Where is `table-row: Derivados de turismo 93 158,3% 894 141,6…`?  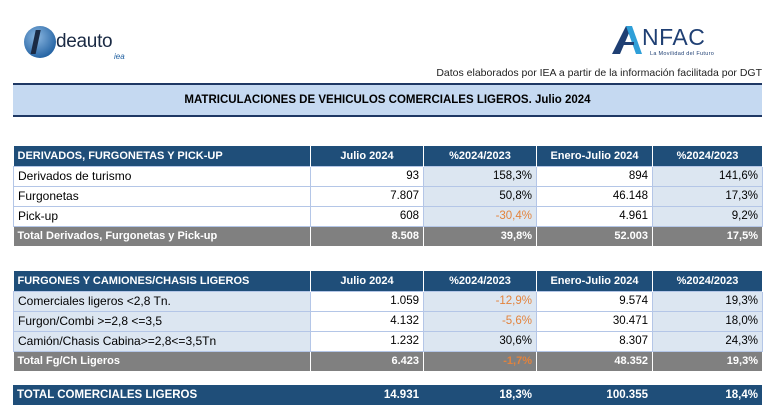 table-row: Derivados de turismo 93 158,3% 894 141,6… is located at coordinates (388, 176).